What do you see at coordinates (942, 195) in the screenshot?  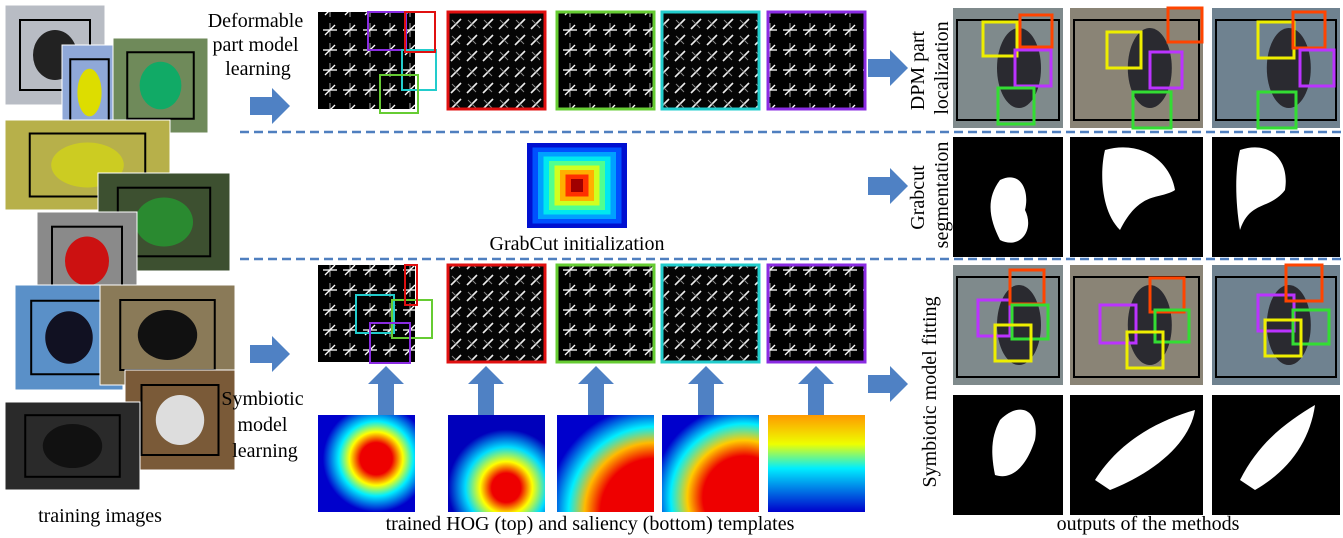 I see `label-line: segmentation` at bounding box center [942, 195].